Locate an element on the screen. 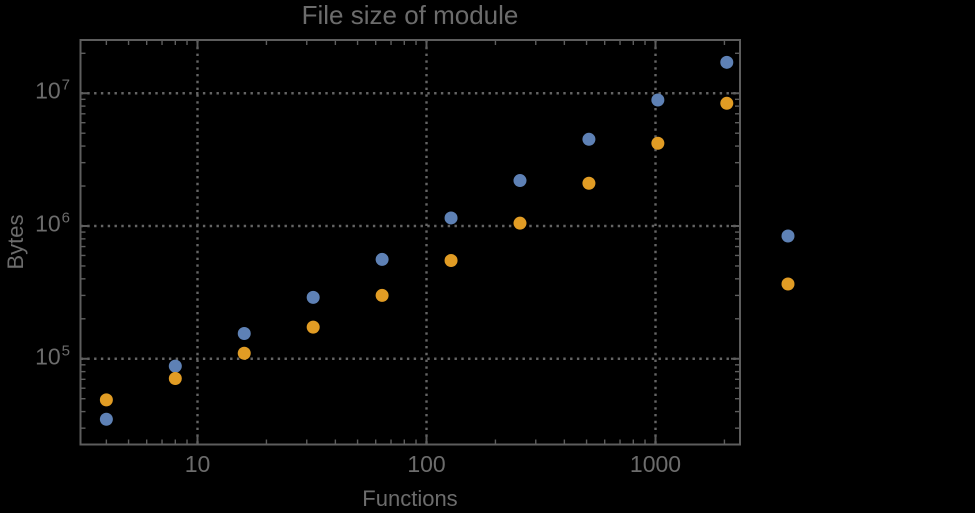 This screenshot has height=513, width=975. x-tick-label: 10 is located at coordinates (197, 464).